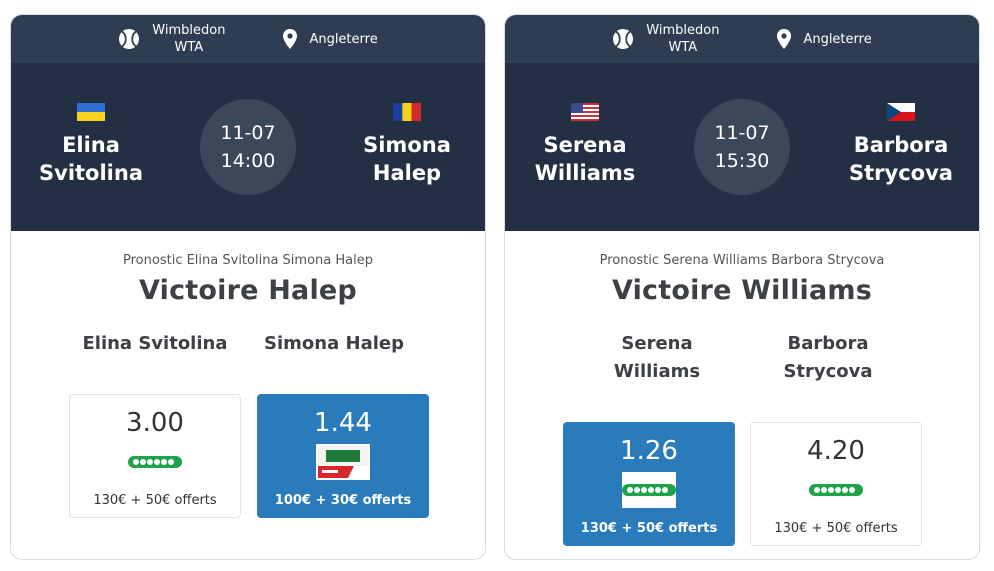 This screenshot has width=994, height=571. I want to click on odds-button-selected: 1.26 130€ + 50€ offerts, so click(649, 484).